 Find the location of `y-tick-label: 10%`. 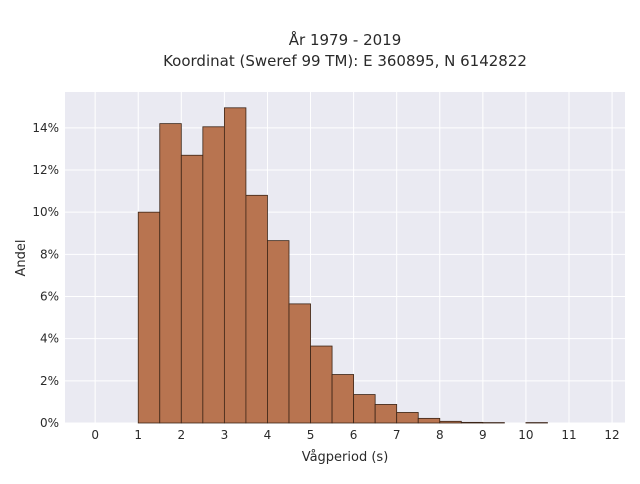

y-tick-label: 10% is located at coordinates (45, 212).